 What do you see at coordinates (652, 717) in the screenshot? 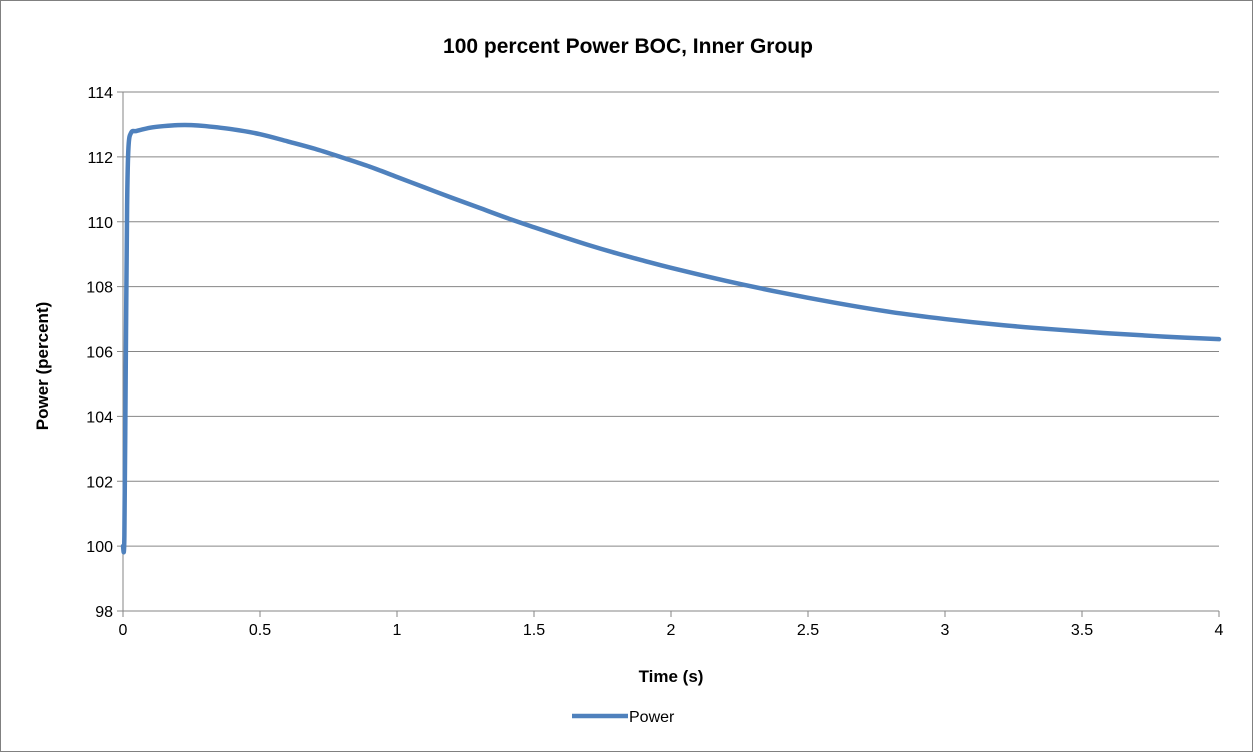
I see `legend-label-power: Power` at bounding box center [652, 717].